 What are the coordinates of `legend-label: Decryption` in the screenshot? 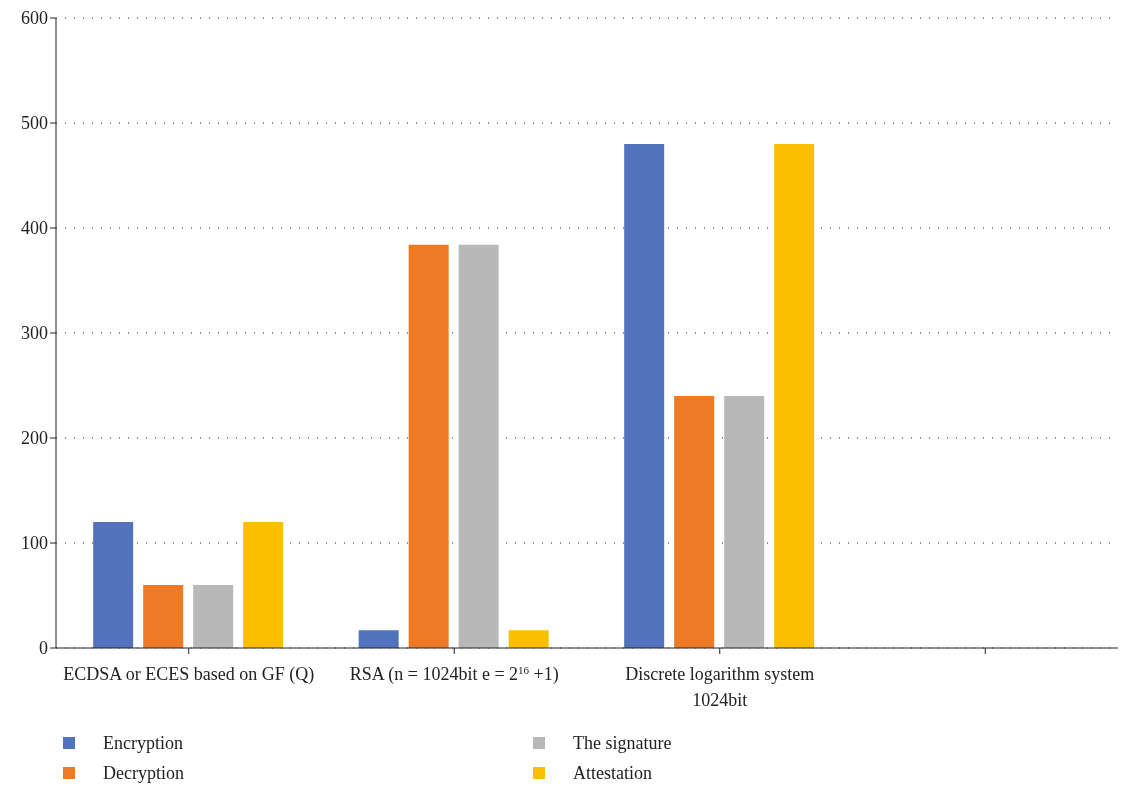 It's located at (143, 773).